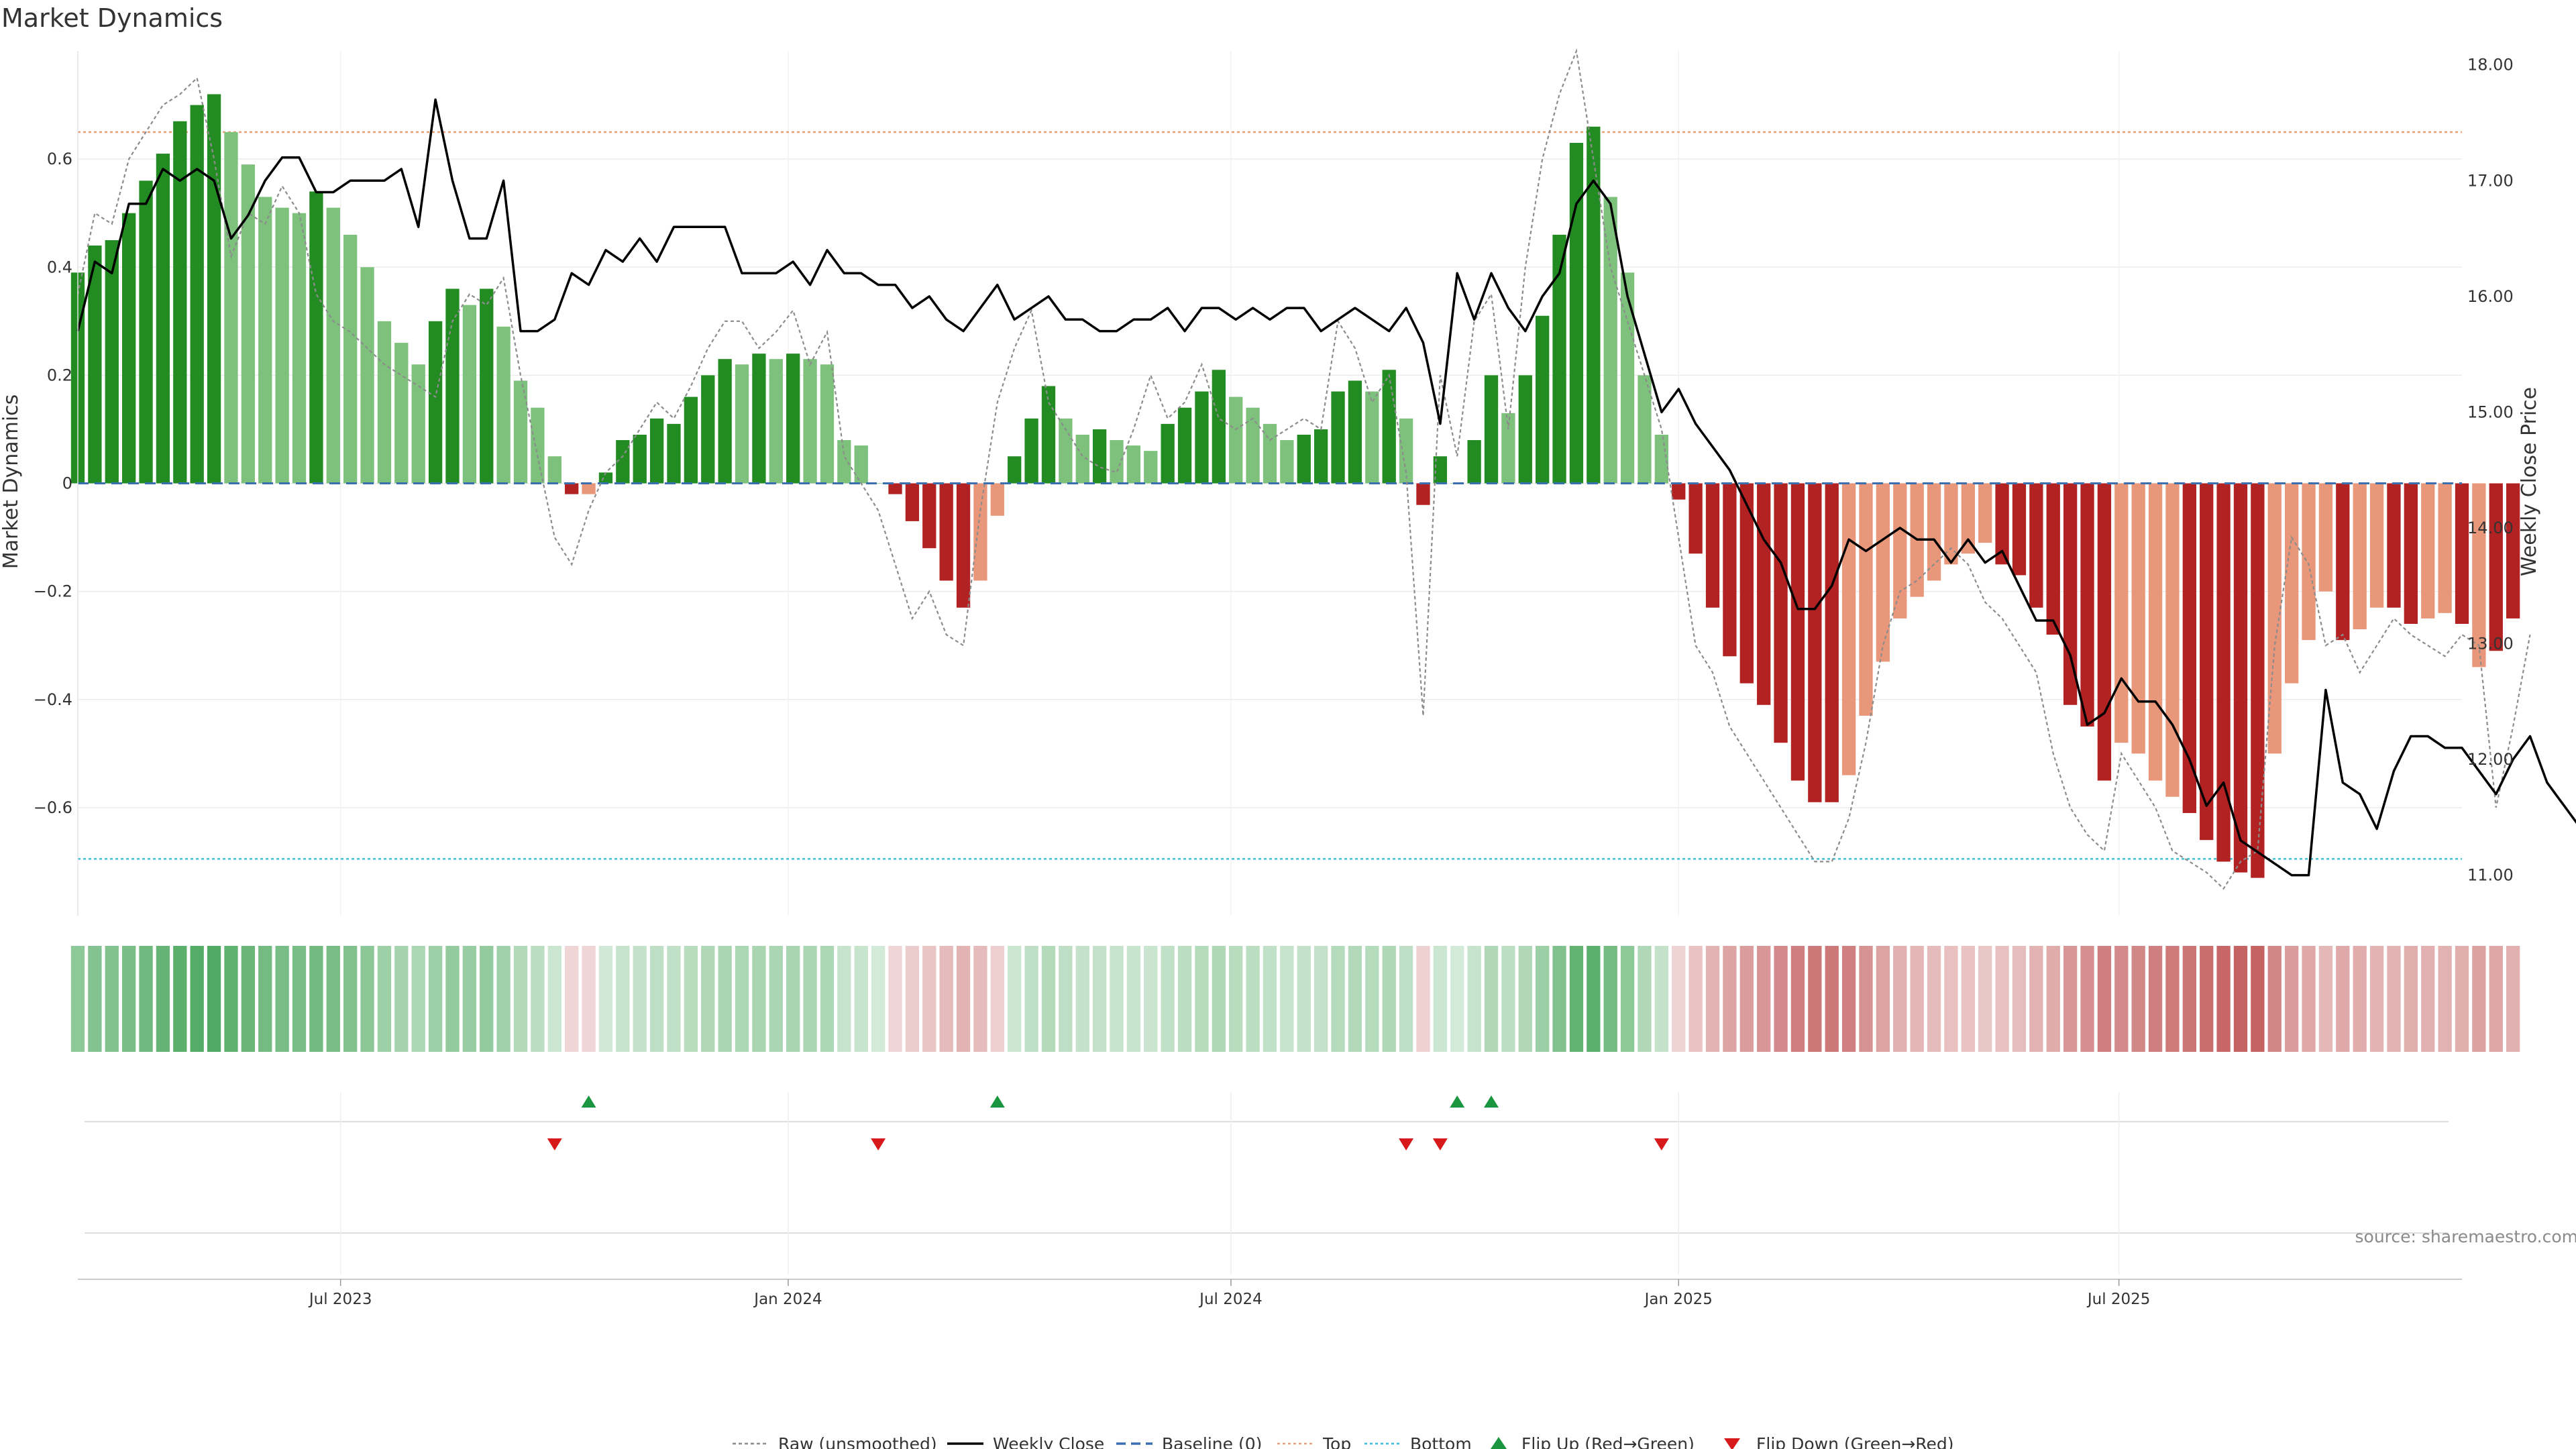 The width and height of the screenshot is (2576, 1449). What do you see at coordinates (2465, 1236) in the screenshot?
I see `source-note: source: sharemaestro.com` at bounding box center [2465, 1236].